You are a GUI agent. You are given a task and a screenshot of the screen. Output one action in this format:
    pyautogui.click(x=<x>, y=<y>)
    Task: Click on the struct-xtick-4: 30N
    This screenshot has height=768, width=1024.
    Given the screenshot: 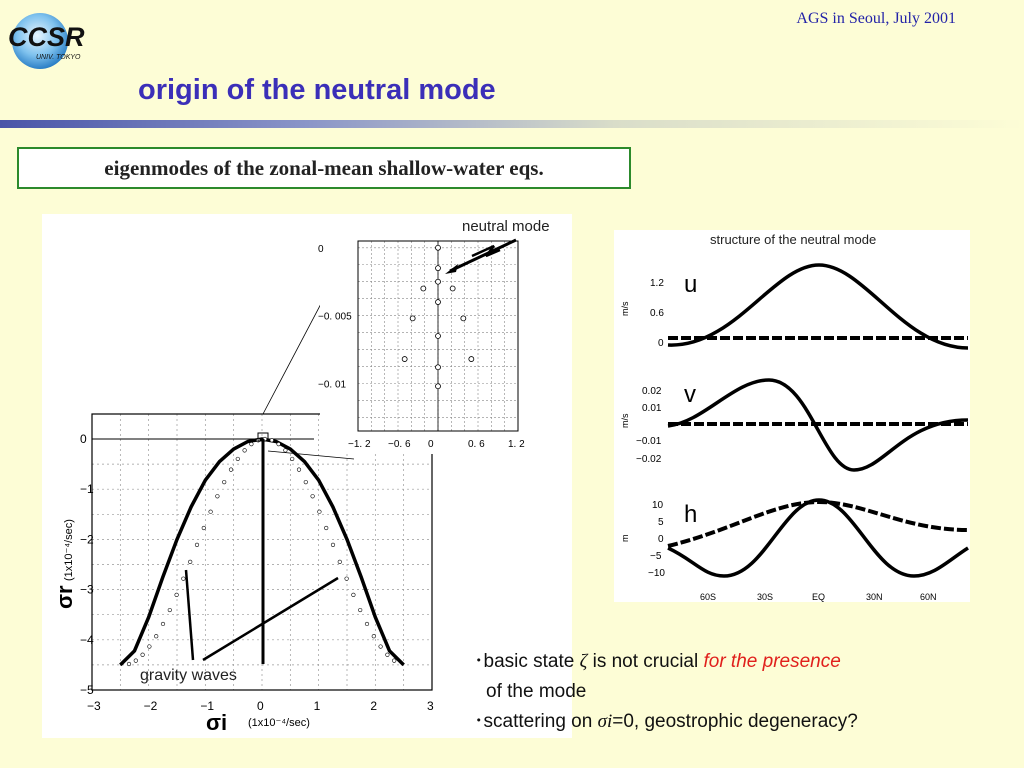 What is the action you would take?
    pyautogui.click(x=874, y=597)
    